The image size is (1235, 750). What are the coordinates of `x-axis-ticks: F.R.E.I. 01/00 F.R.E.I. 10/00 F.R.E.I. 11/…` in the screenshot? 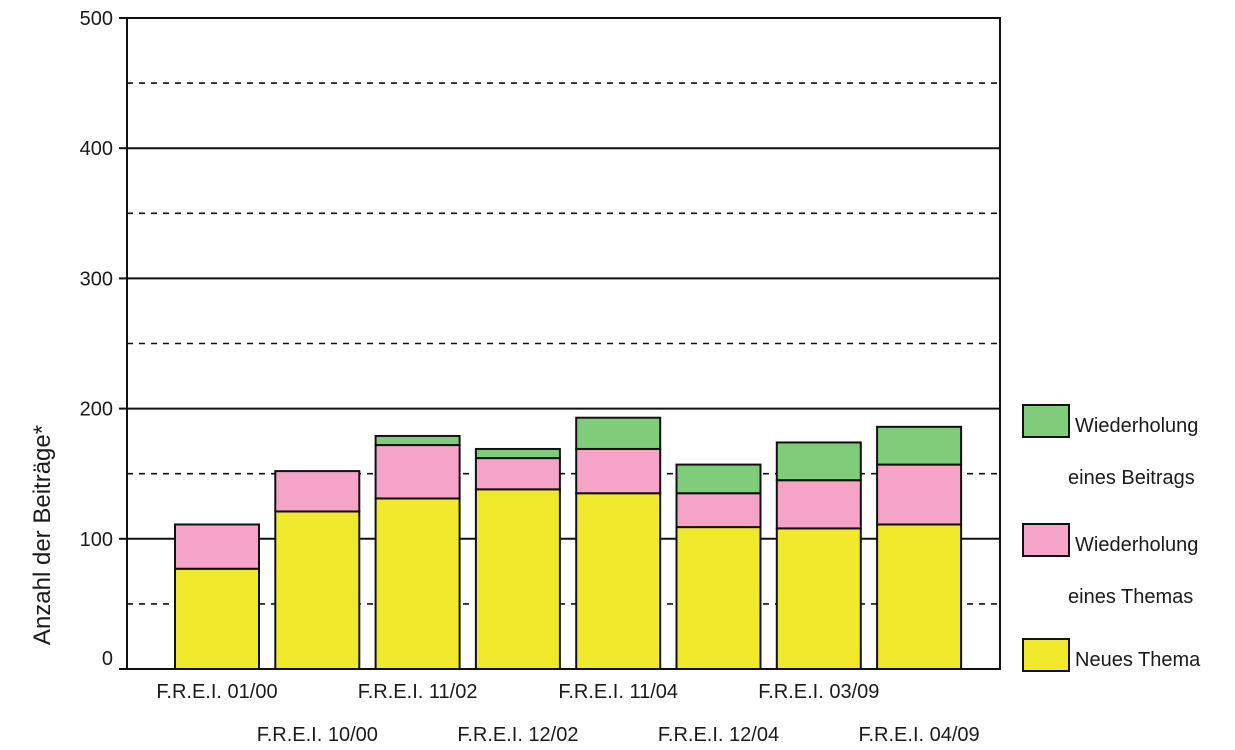 It's located at (567, 713).